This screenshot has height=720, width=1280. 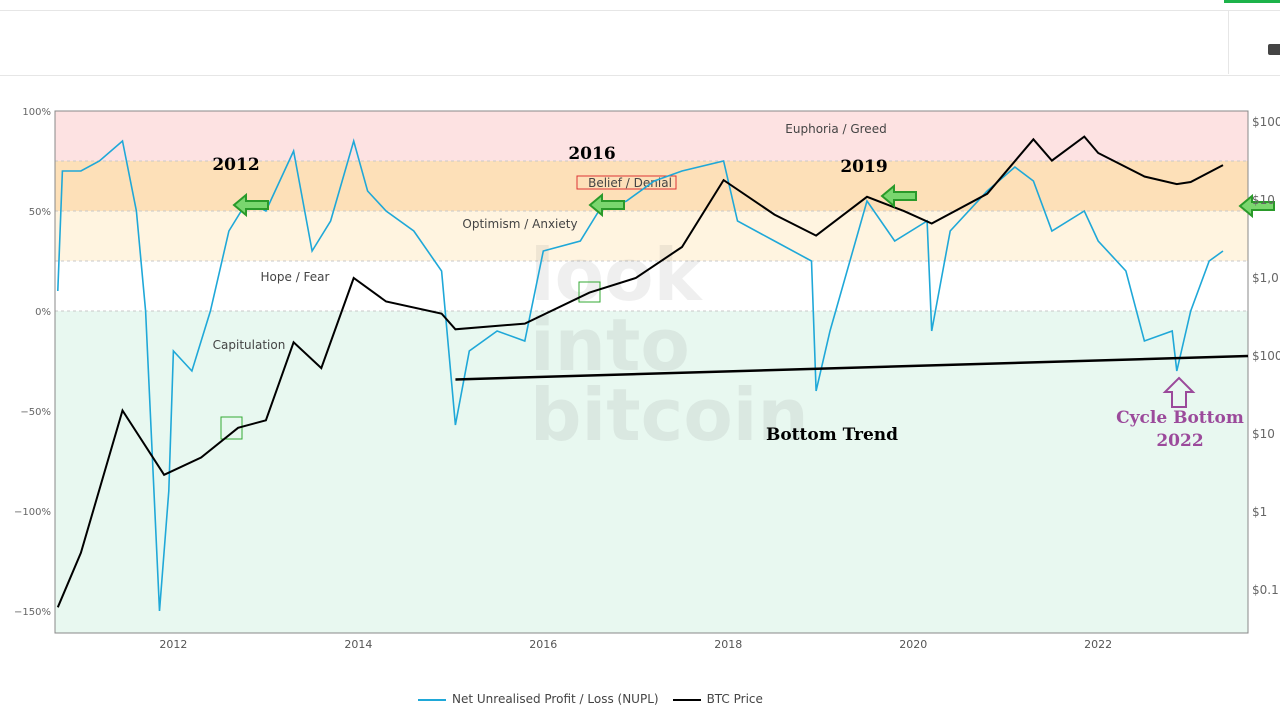 I want to click on y-left-tick: −50%, so click(x=35, y=412).